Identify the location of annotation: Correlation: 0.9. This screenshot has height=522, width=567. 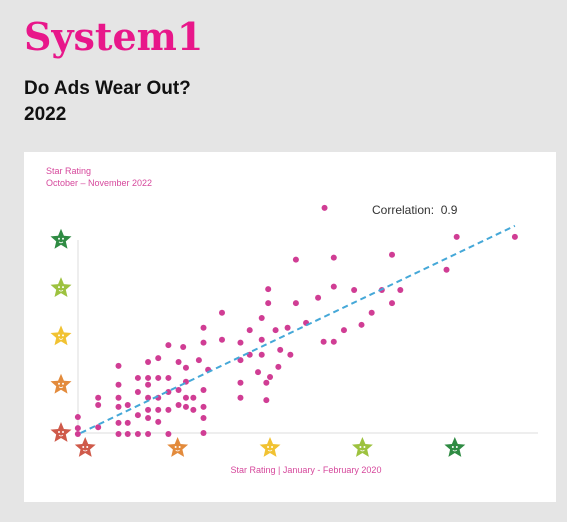
(415, 210).